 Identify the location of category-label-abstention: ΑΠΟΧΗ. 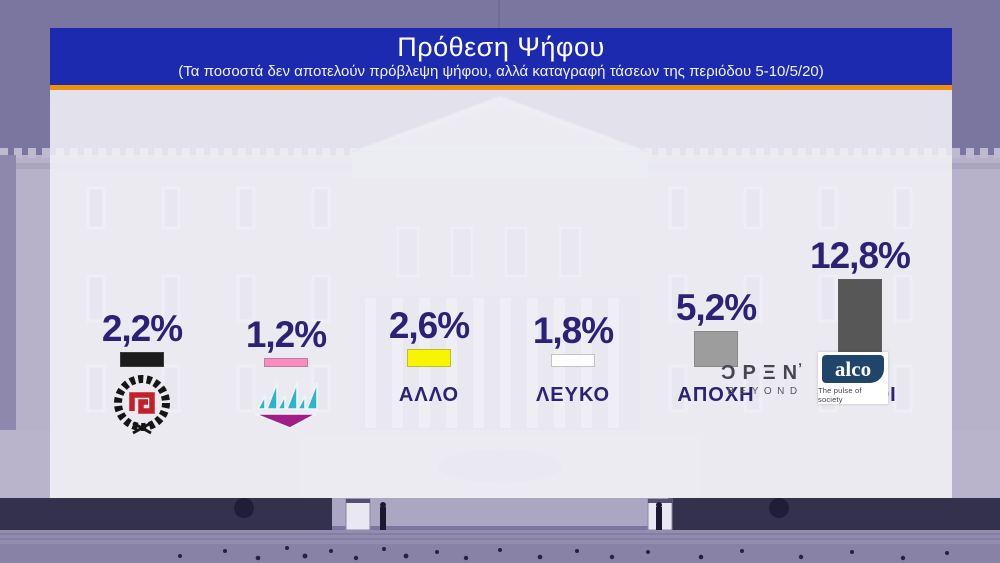
(716, 395).